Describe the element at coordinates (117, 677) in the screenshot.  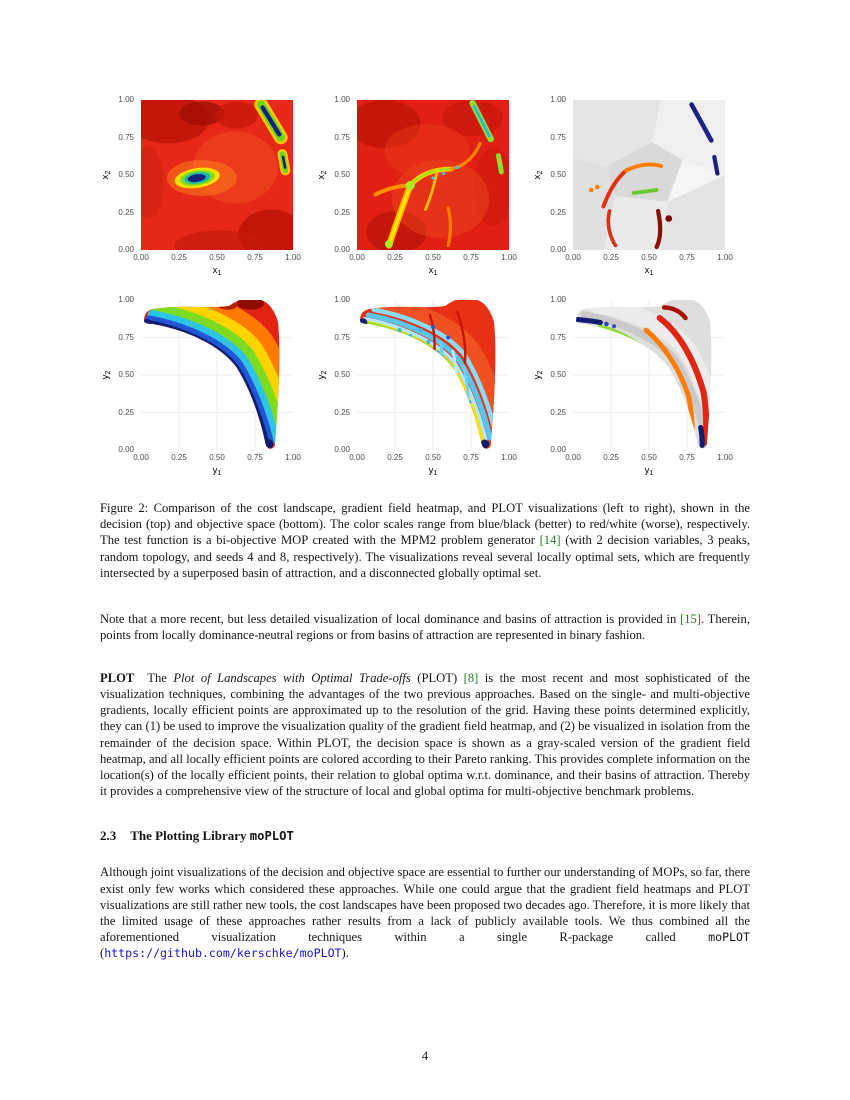
I see `paragraph-run-in-heading: PLOT` at that location.